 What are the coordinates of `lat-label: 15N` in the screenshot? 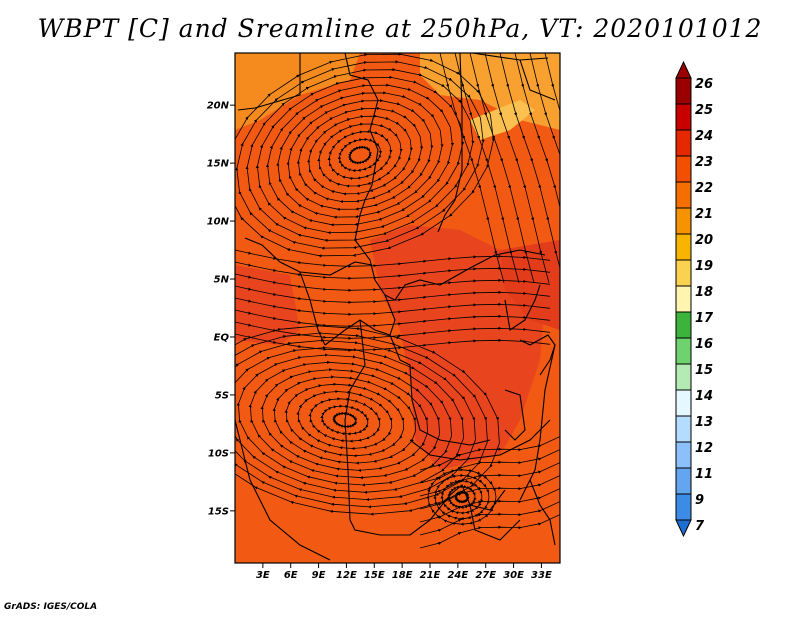 It's located at (218, 164).